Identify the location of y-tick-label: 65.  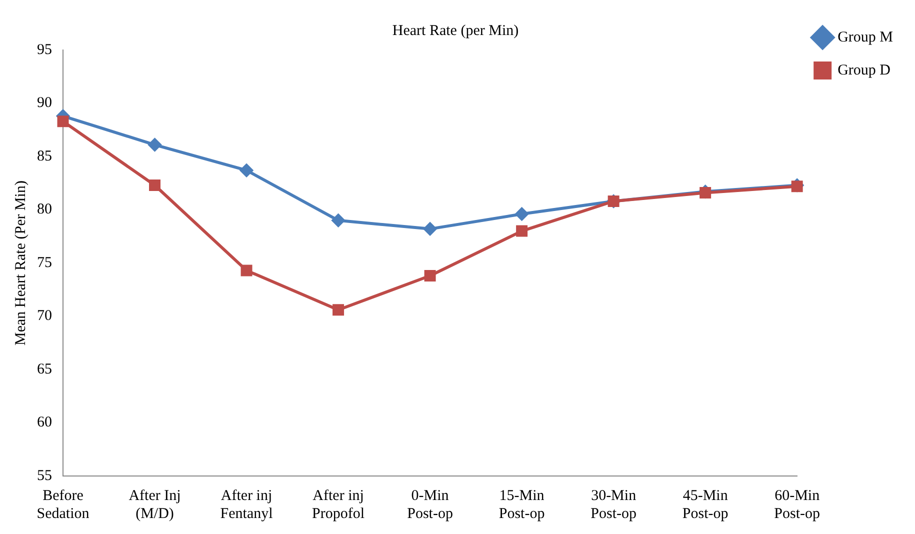
(44, 369).